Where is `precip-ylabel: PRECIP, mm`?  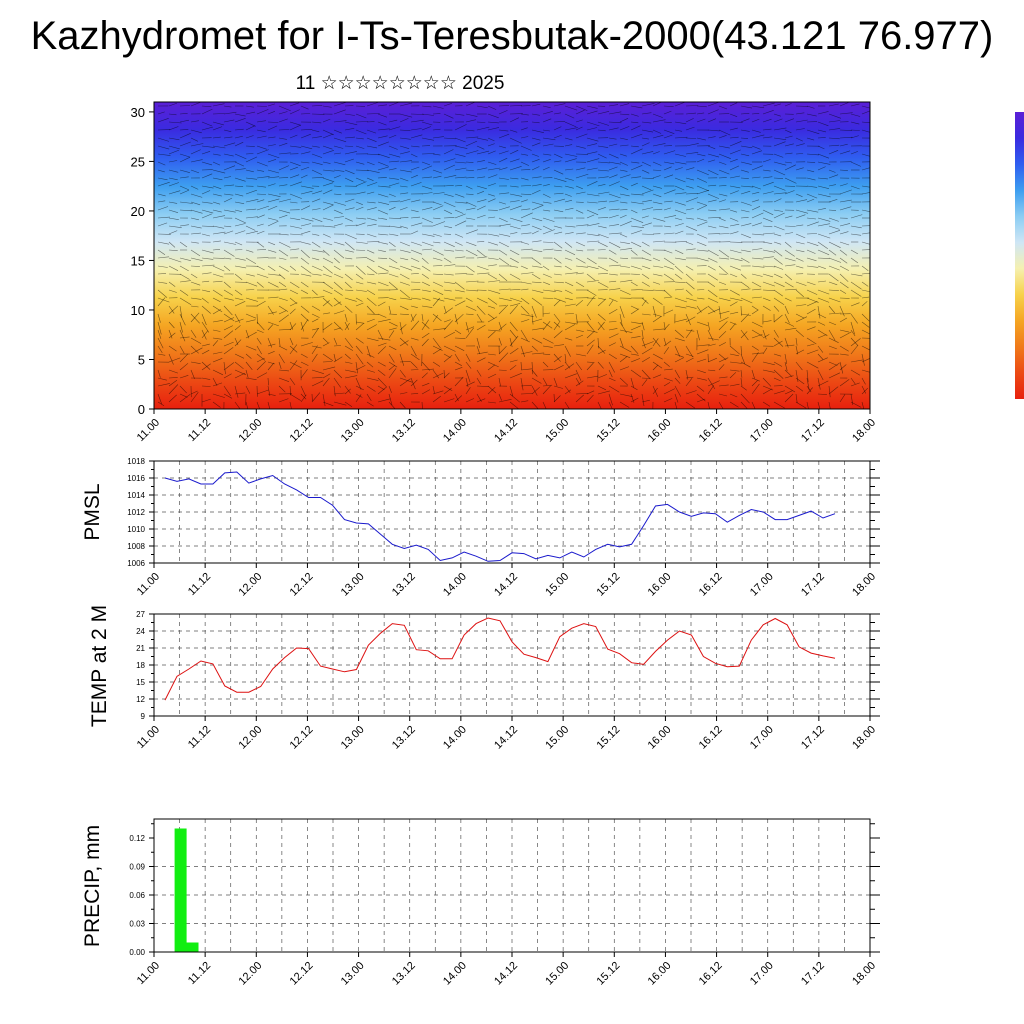
precip-ylabel: PRECIP, mm is located at coordinates (92, 886).